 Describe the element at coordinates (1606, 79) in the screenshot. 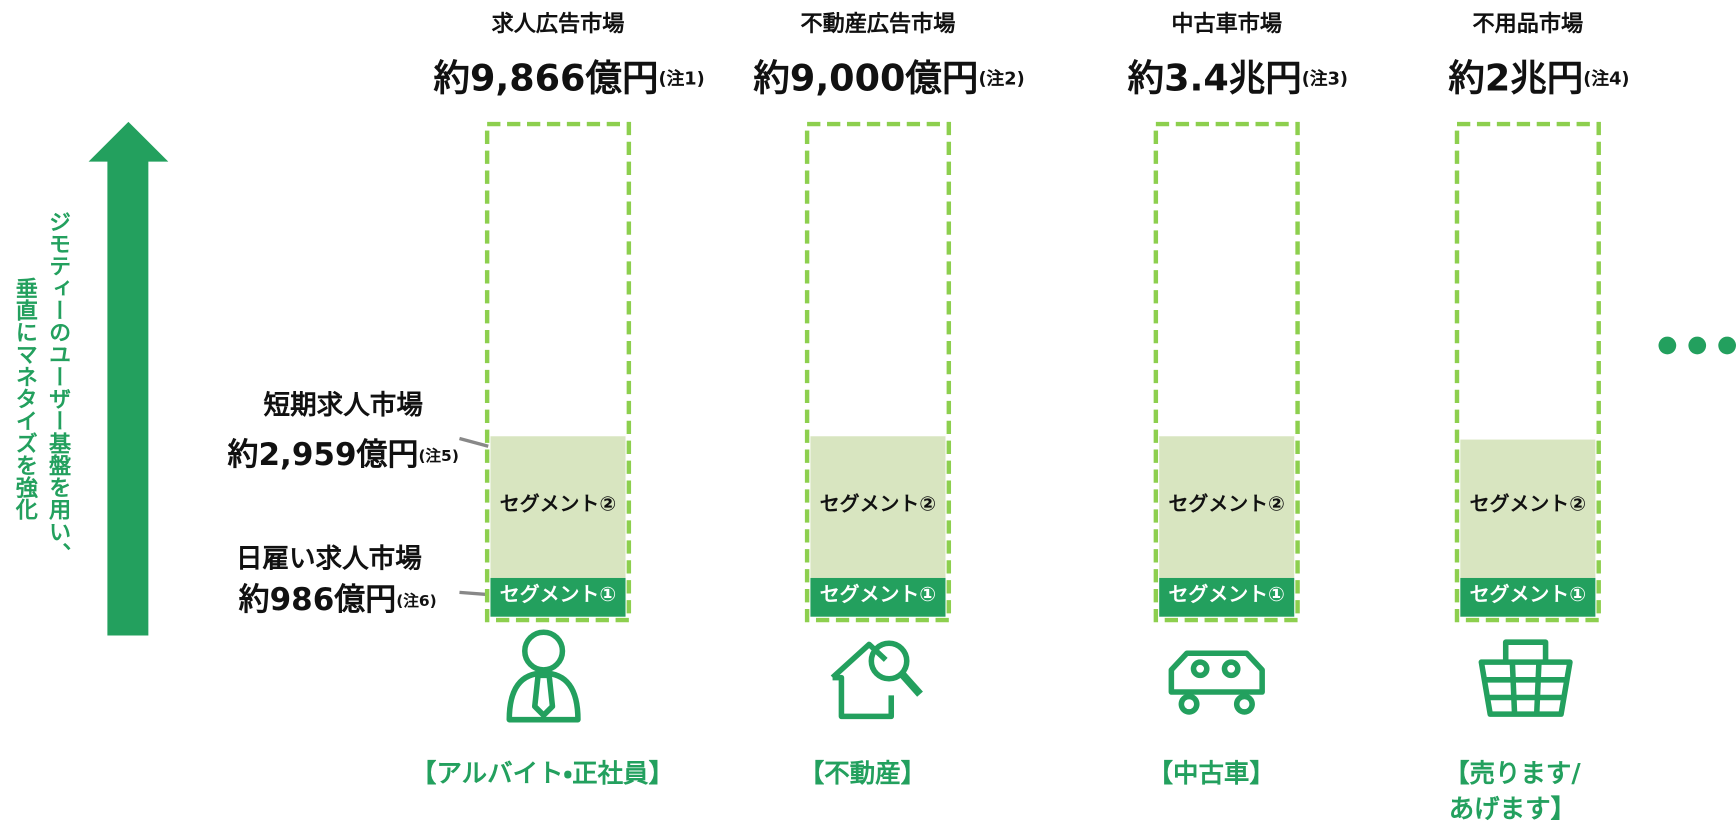

I see `note: (注4)` at that location.